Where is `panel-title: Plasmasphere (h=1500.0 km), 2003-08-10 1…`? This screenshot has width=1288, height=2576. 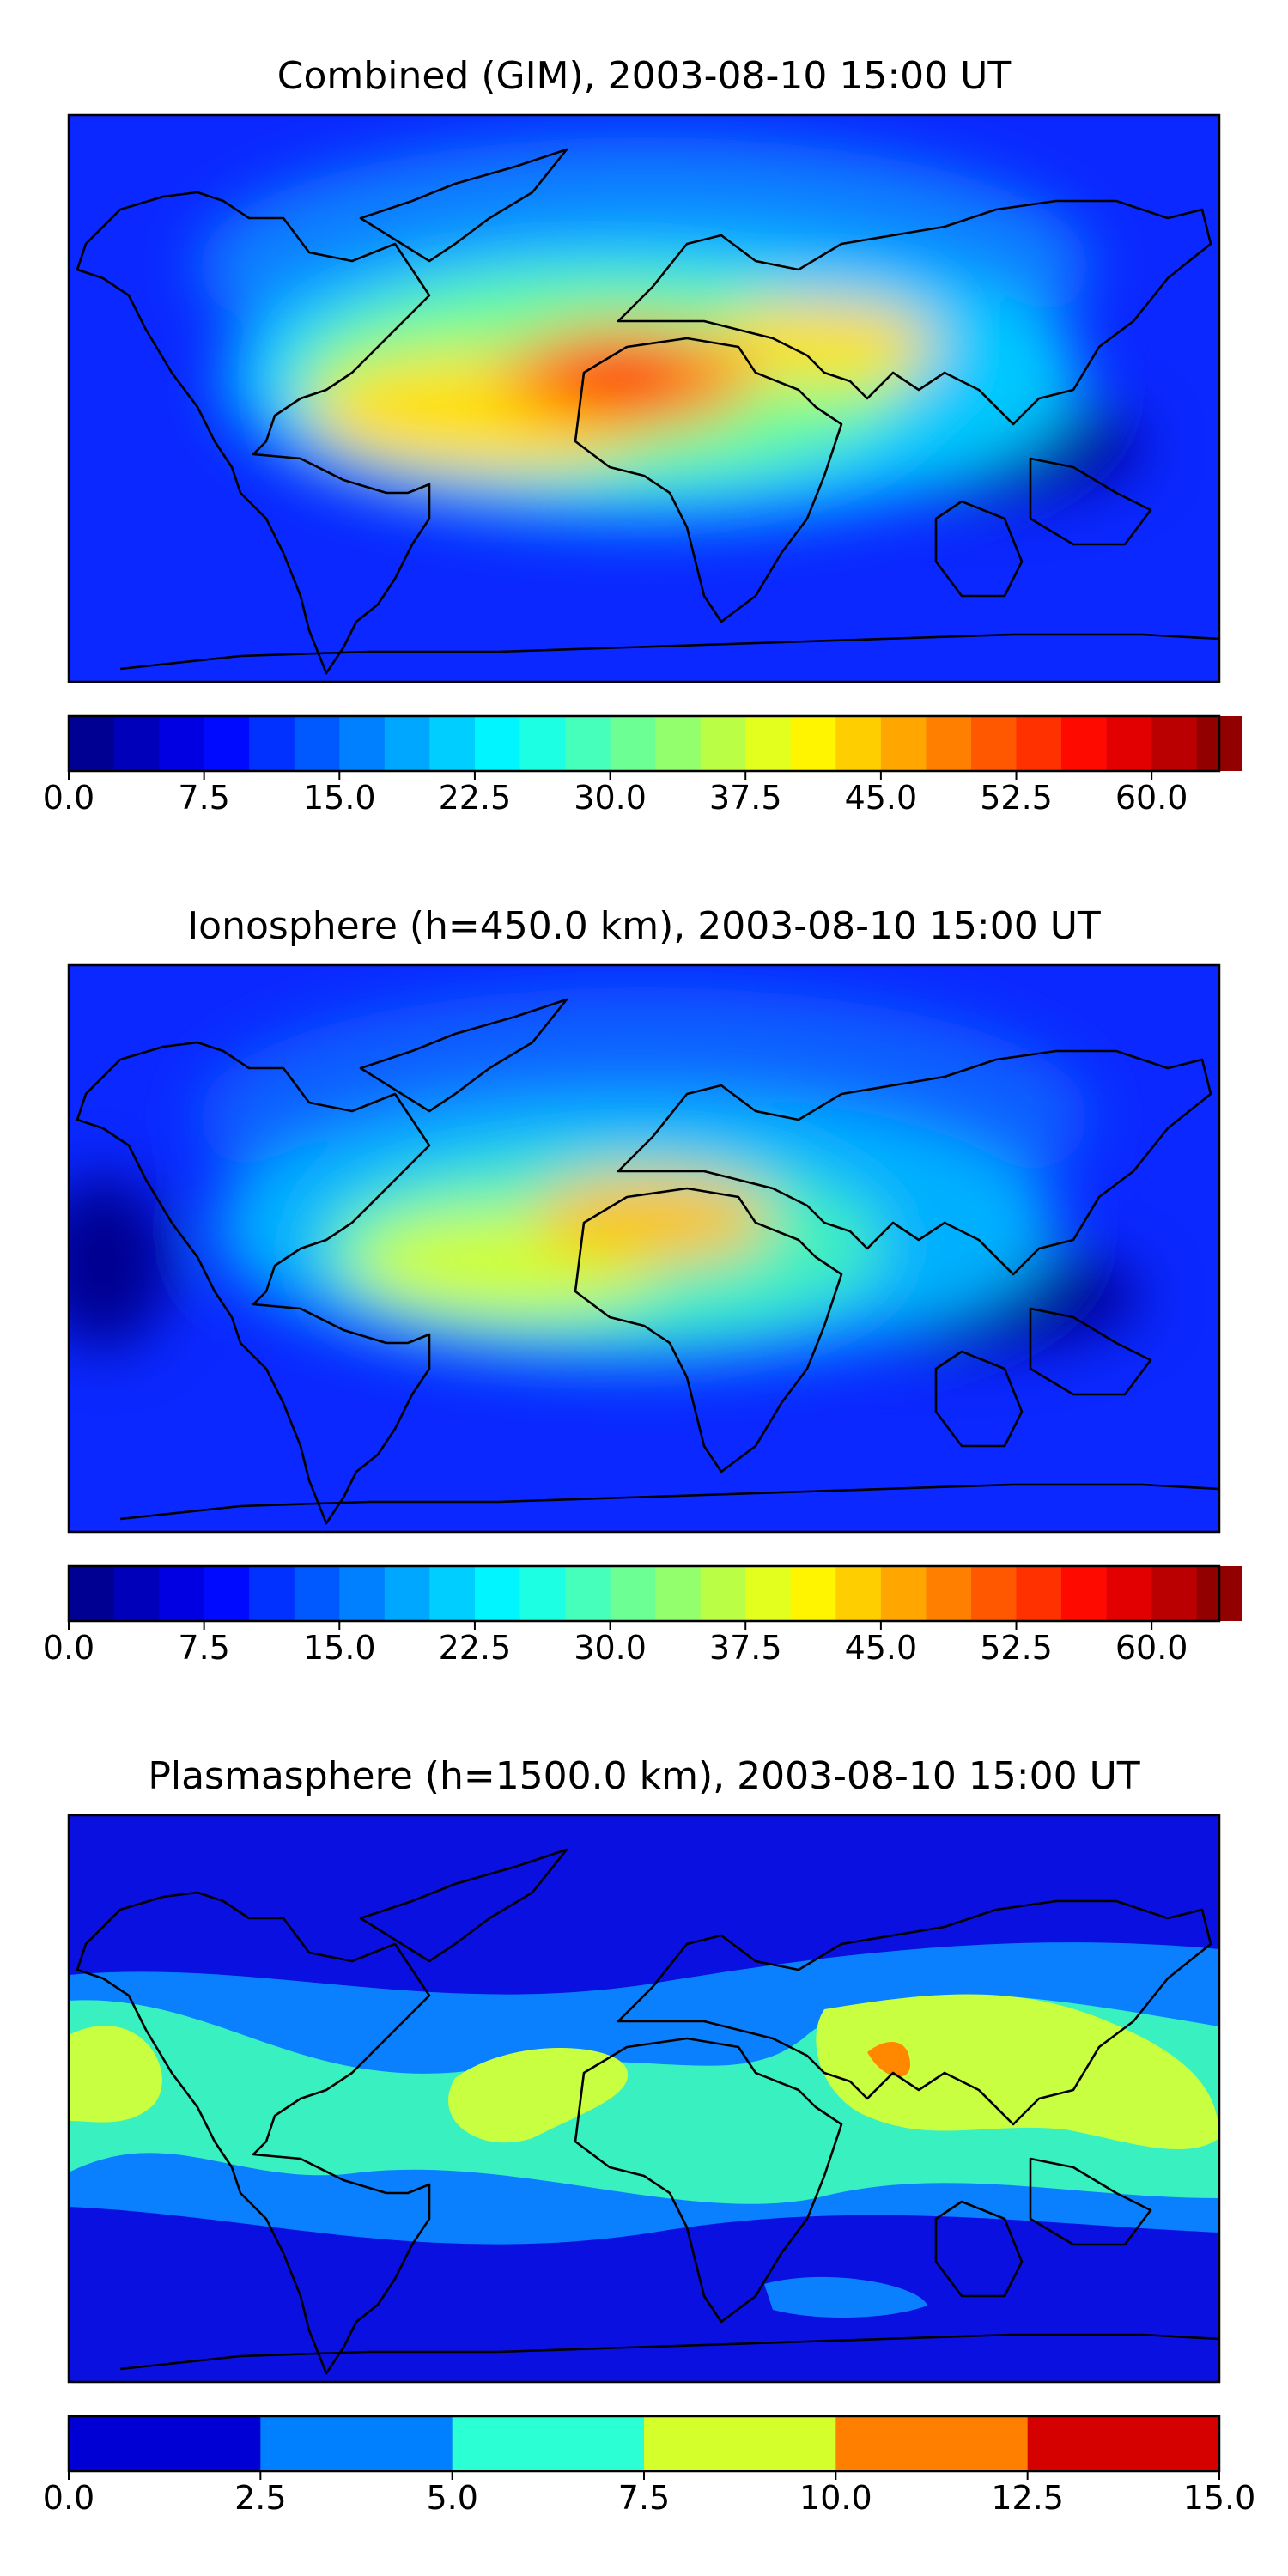
panel-title: Plasmasphere (h=1500.0 km), 2003-08-10 1… is located at coordinates (643, 1776).